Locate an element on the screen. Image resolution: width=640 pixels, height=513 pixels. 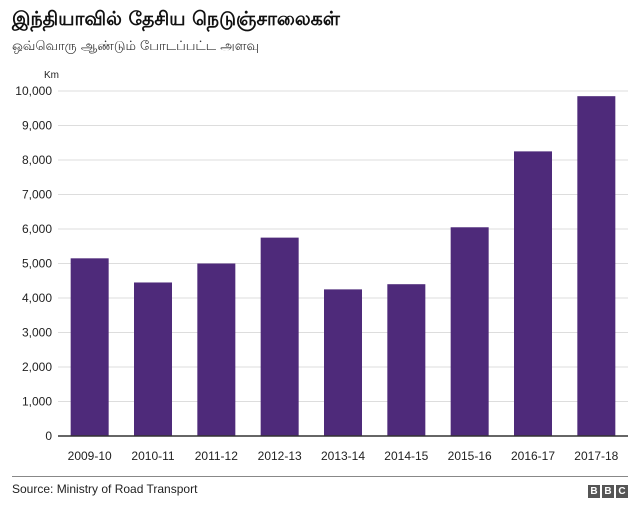
y-tick-label: 6,000 is located at coordinates (37, 229).